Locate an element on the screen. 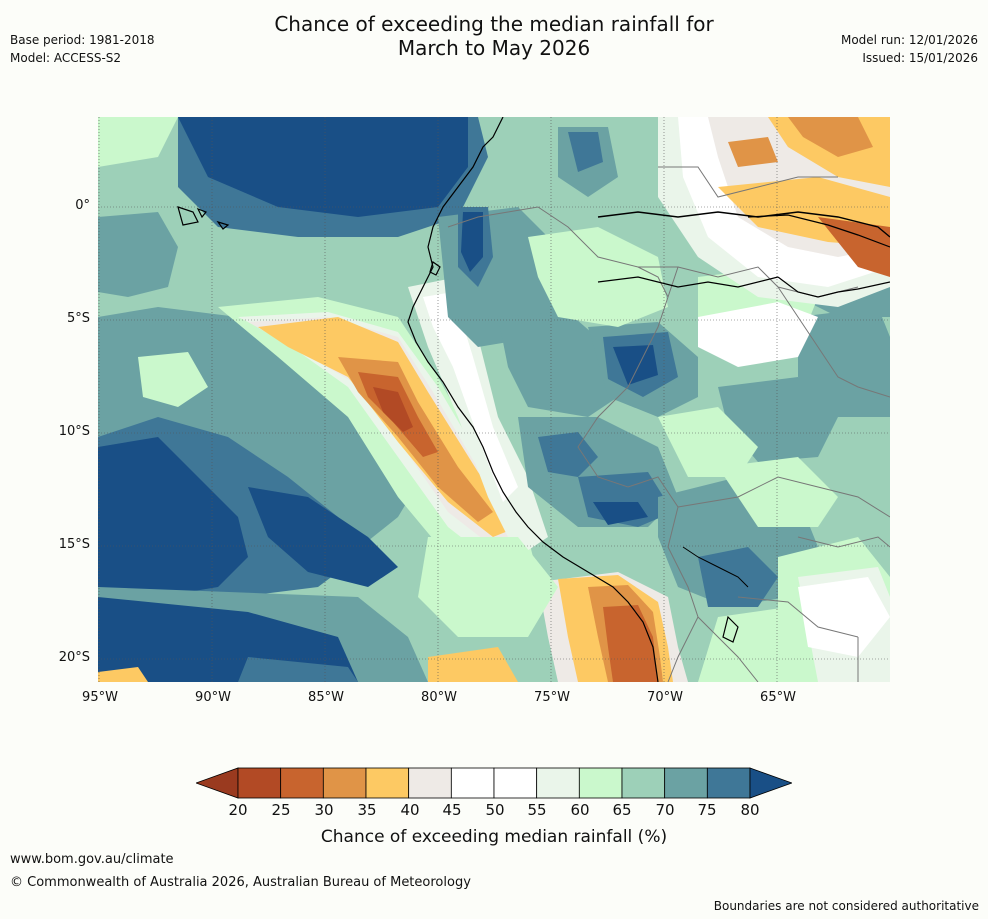 Image resolution: width=988 pixels, height=919 pixels. lon-label-65w: 65°W is located at coordinates (778, 697).